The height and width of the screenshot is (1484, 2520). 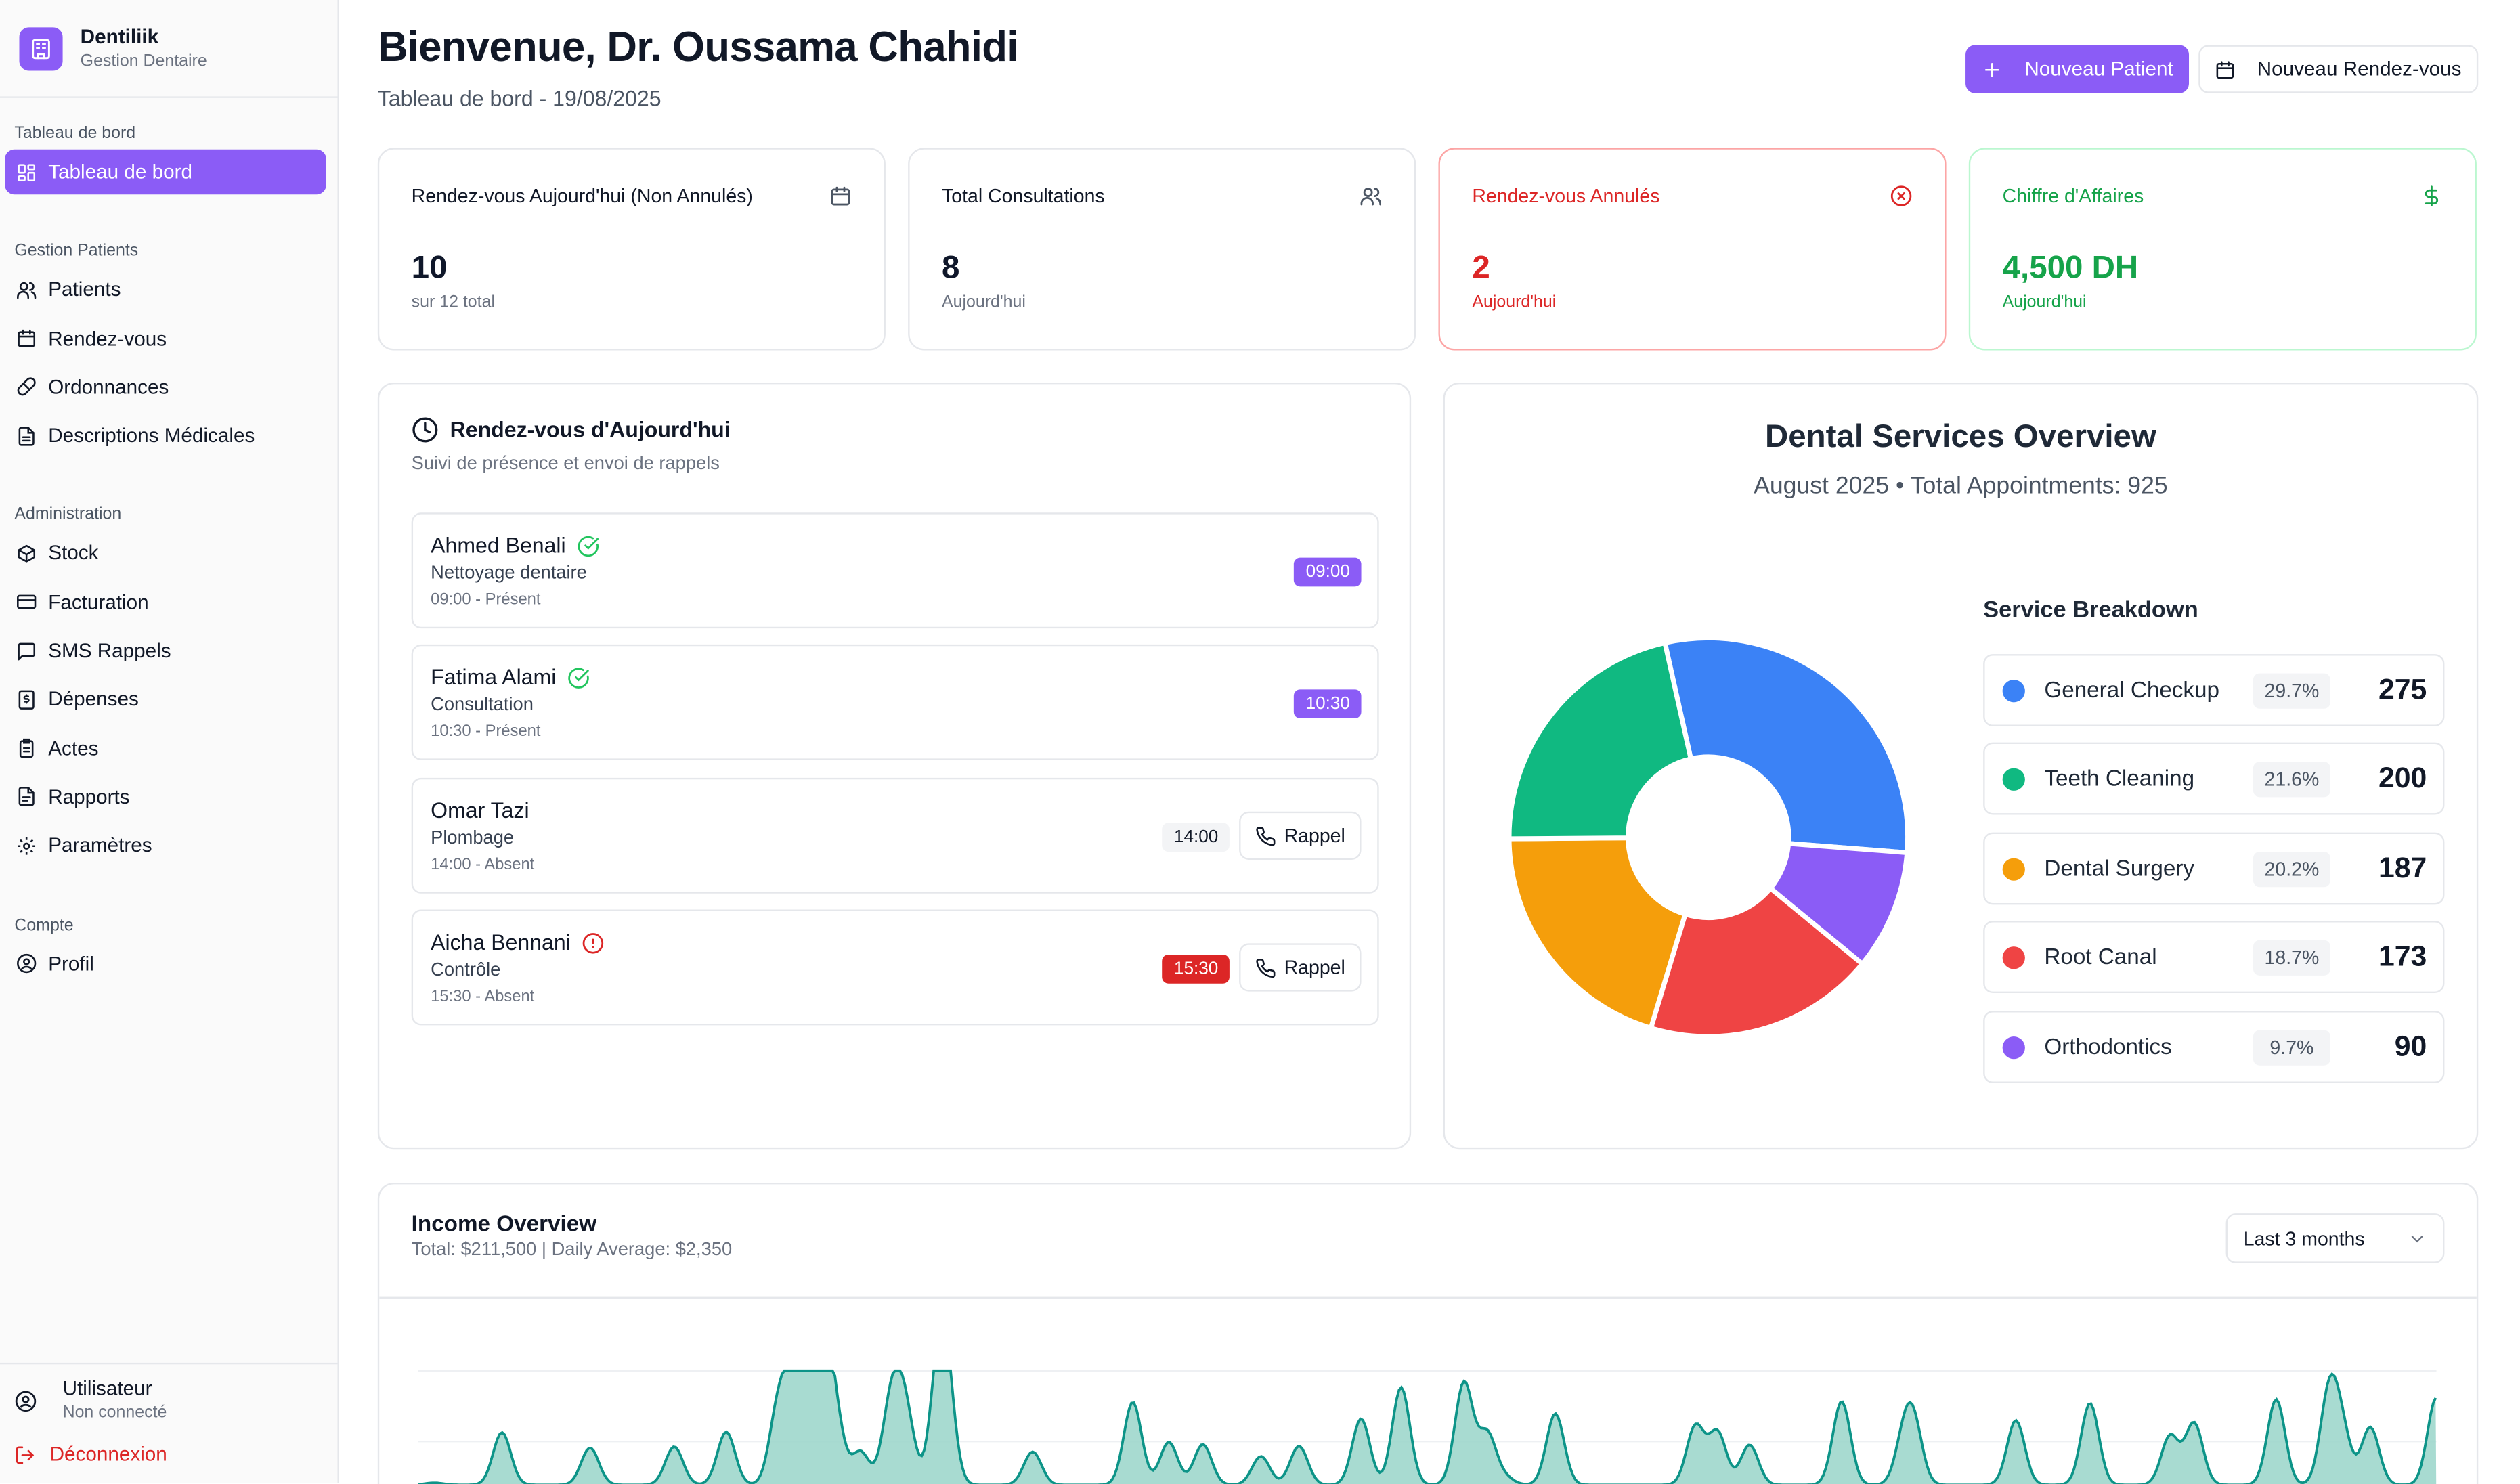 What do you see at coordinates (1992, 69) in the screenshot?
I see `plus-icon` at bounding box center [1992, 69].